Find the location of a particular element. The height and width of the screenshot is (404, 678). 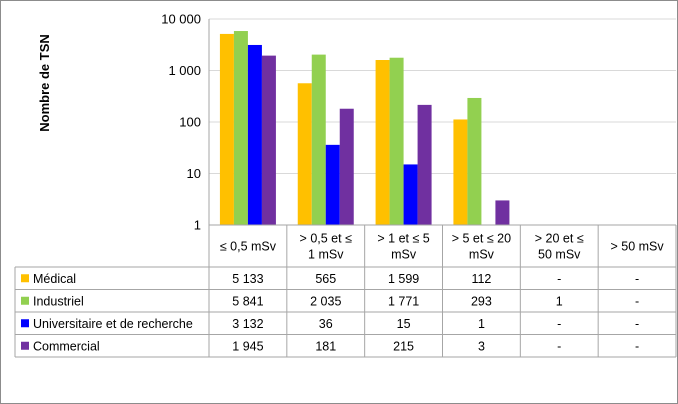

data-label: 181 is located at coordinates (325, 346).